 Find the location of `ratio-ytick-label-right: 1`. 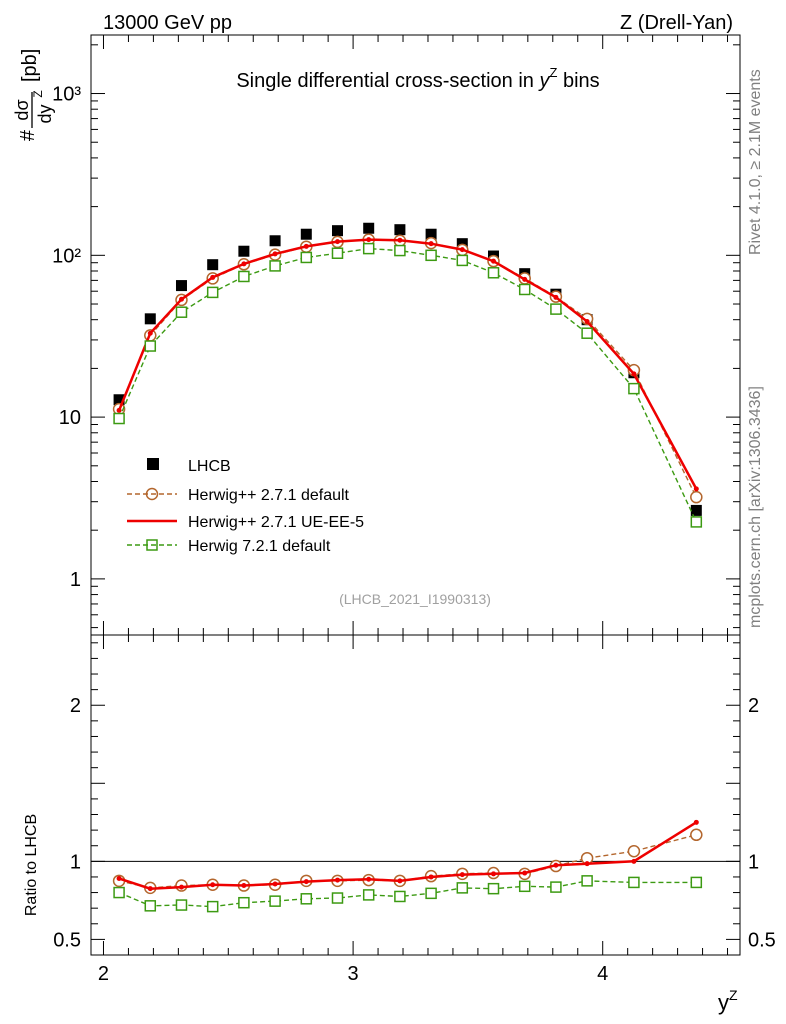

ratio-ytick-label-right: 1 is located at coordinates (753, 862).